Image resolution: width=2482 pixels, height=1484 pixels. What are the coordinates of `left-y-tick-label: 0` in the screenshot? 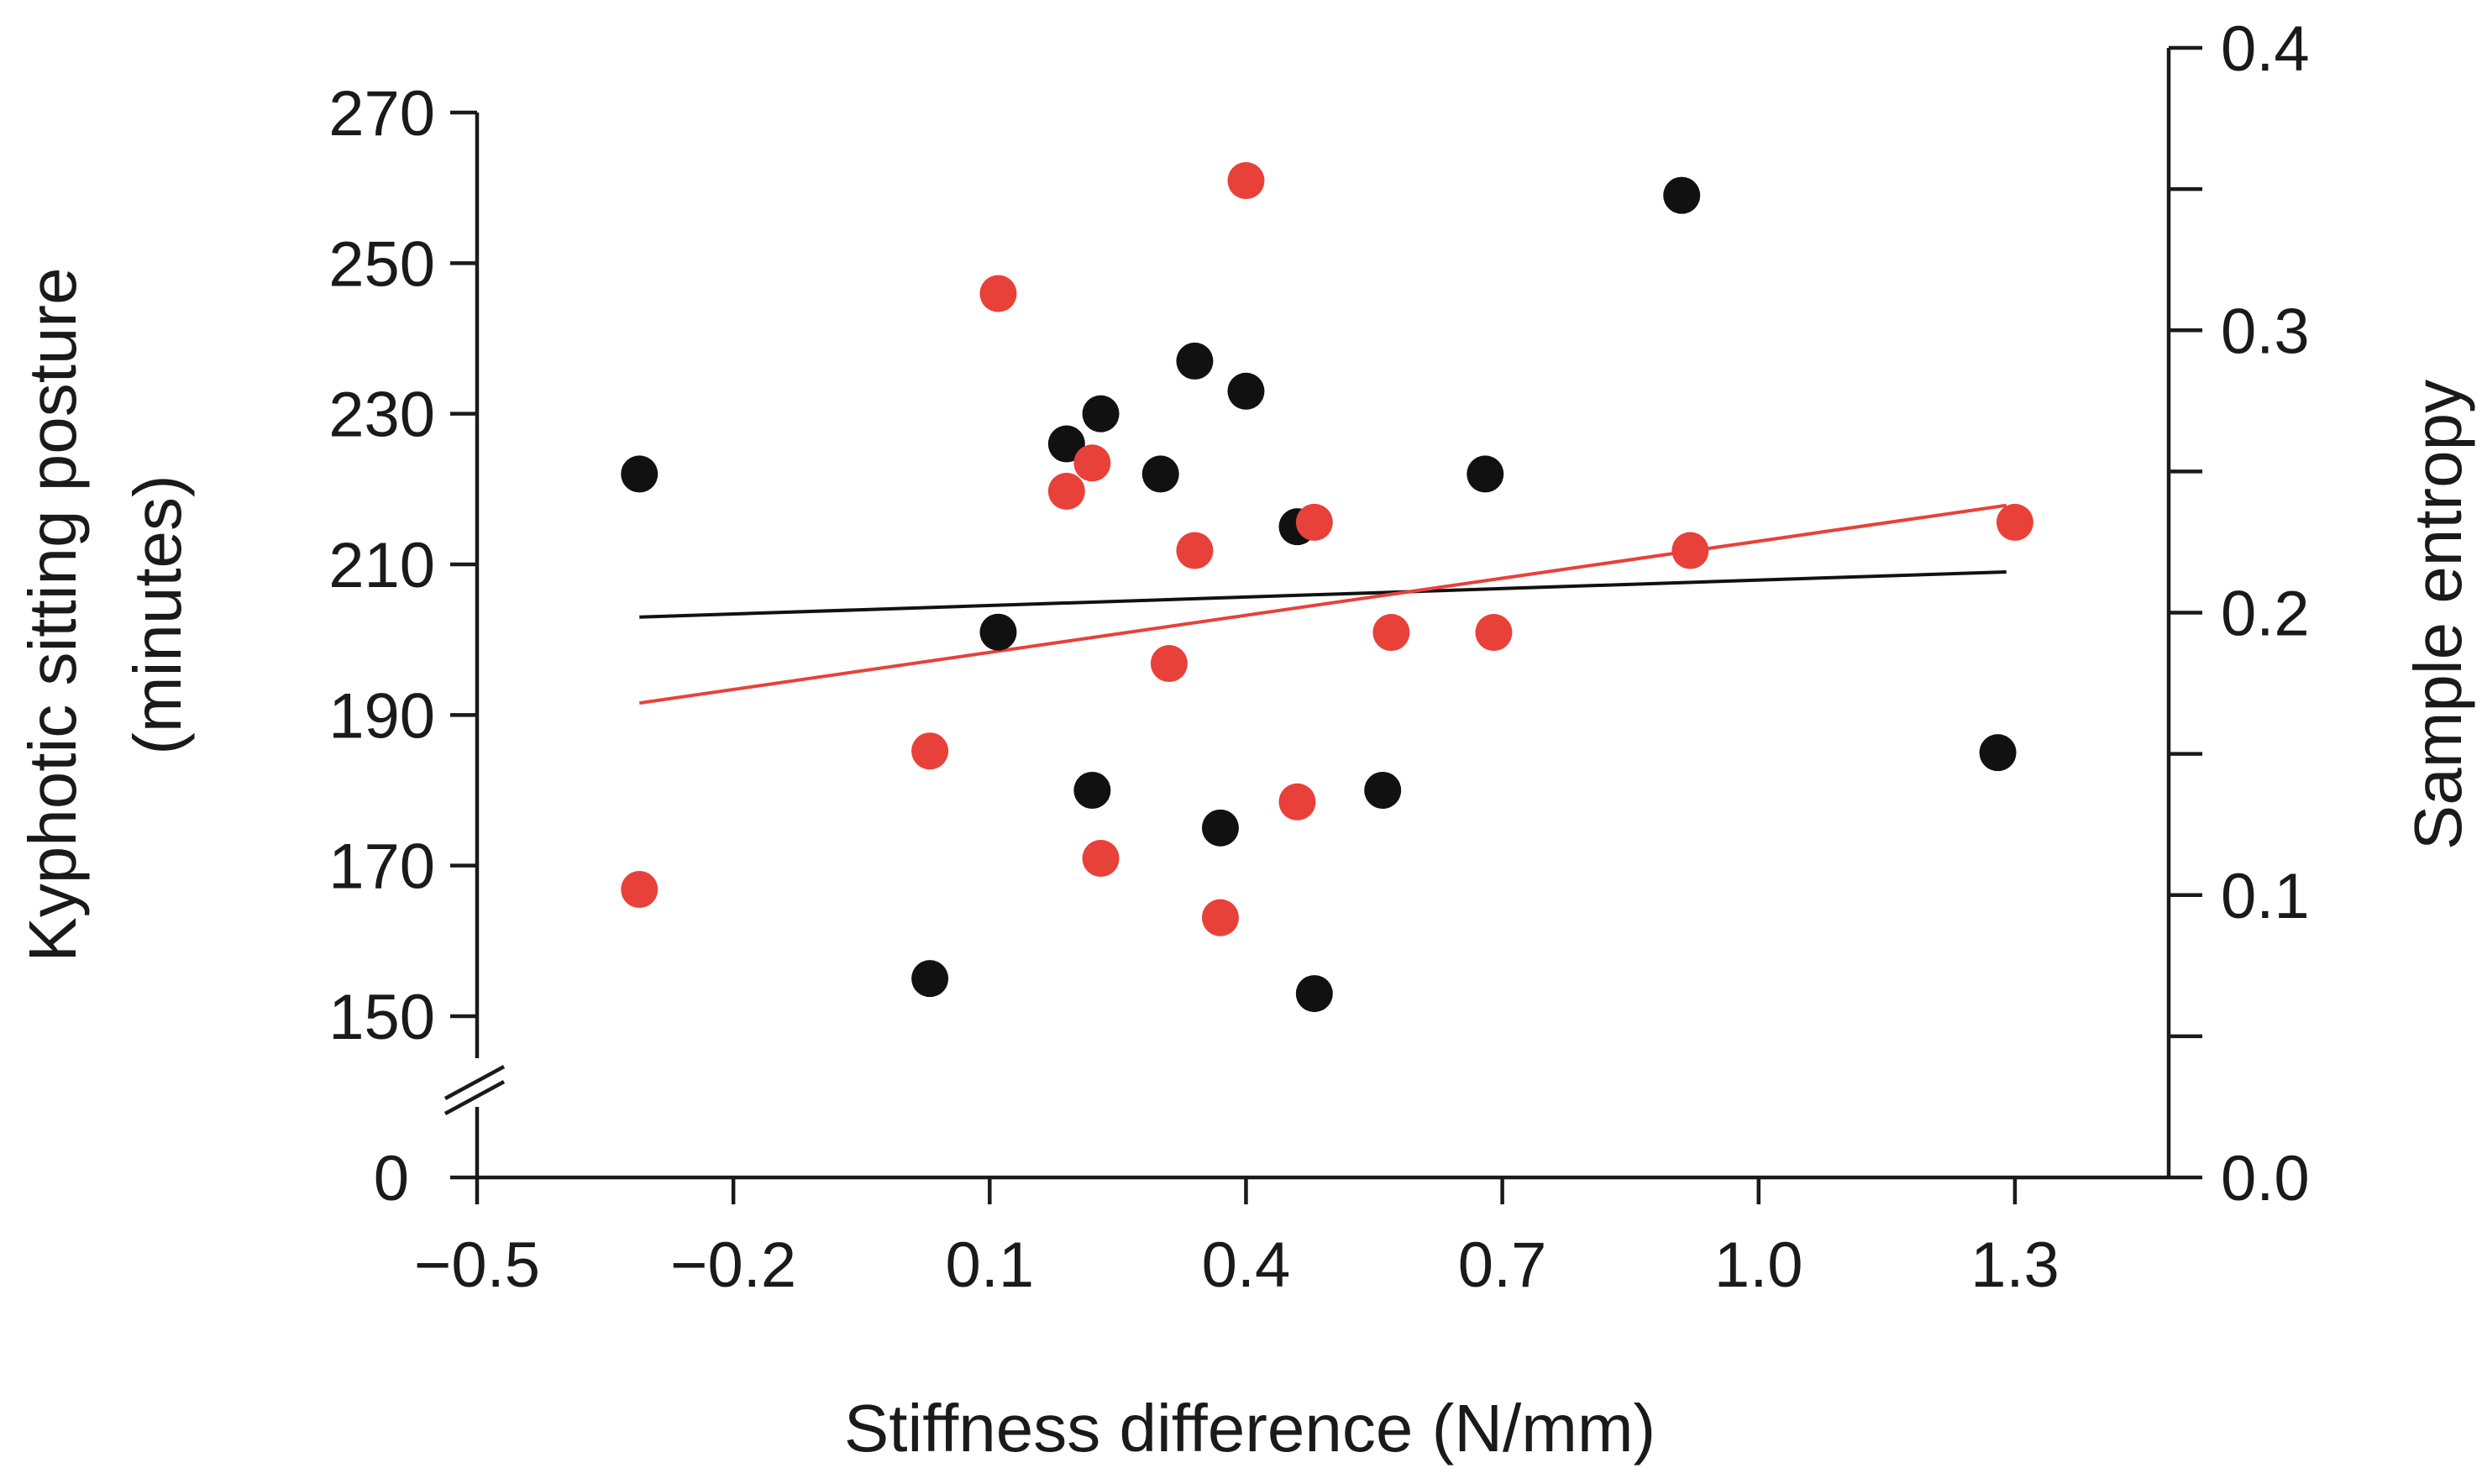 It's located at (392, 1178).